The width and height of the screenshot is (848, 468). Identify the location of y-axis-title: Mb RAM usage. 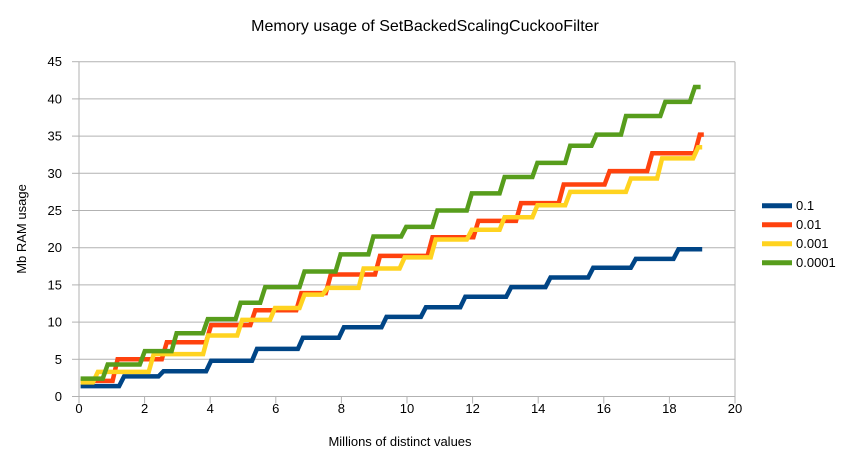
(21, 229).